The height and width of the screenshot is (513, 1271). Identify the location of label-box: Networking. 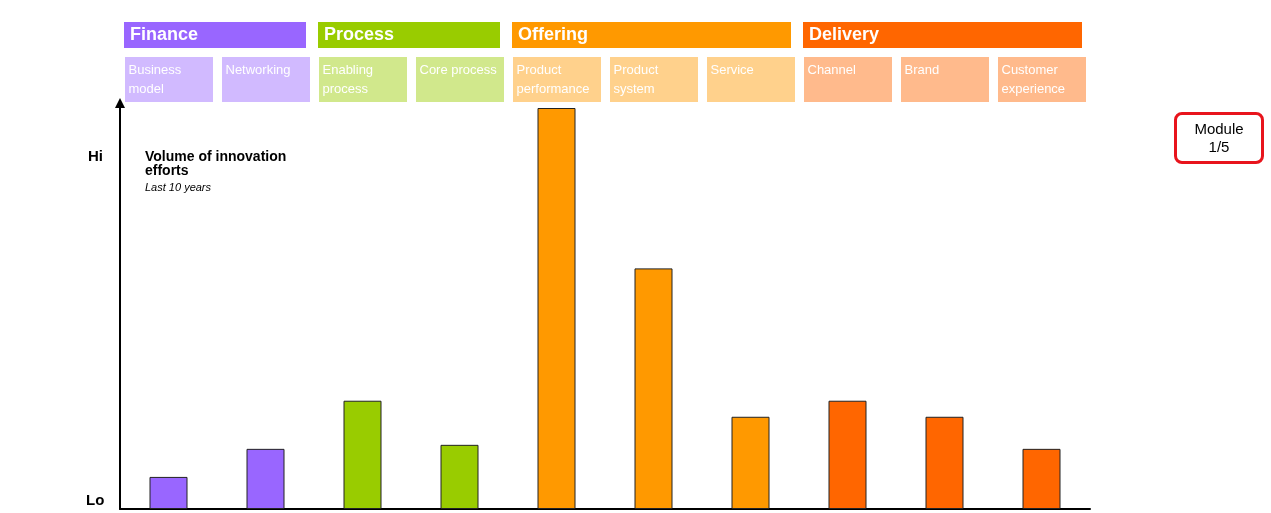
(265, 79).